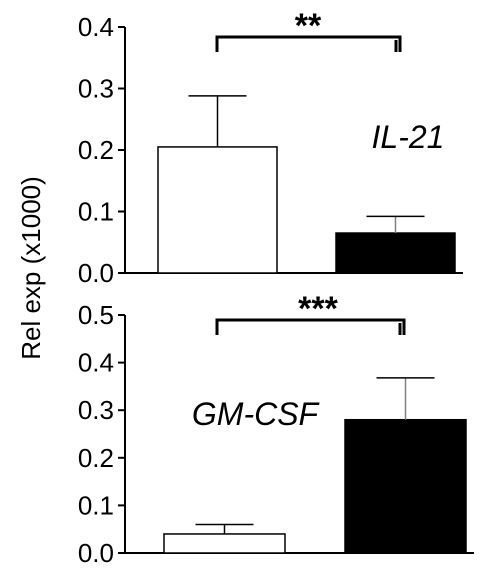 This screenshot has width=481, height=572. What do you see at coordinates (318, 309) in the screenshot?
I see `significance-label: ***` at bounding box center [318, 309].